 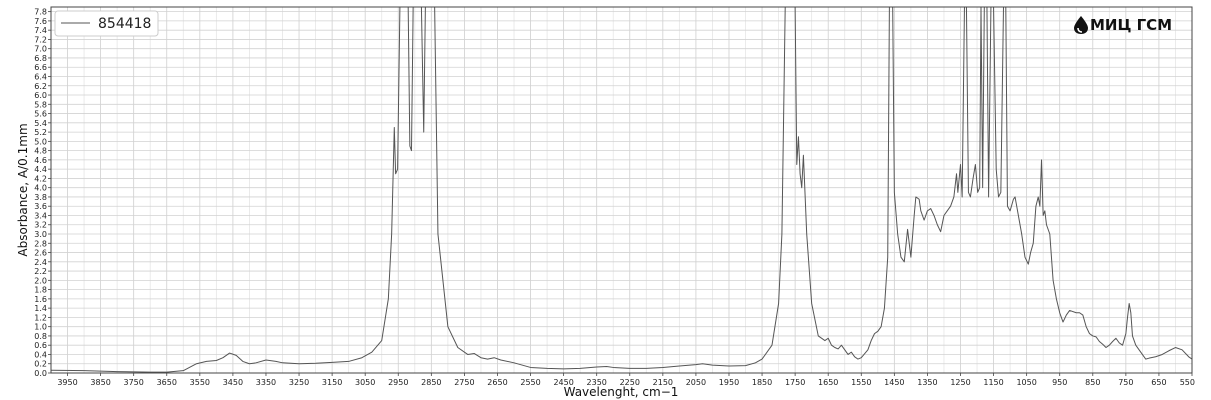 I want to click on brand-logo-text: МИЦ ГСМ, so click(x=1131, y=25).